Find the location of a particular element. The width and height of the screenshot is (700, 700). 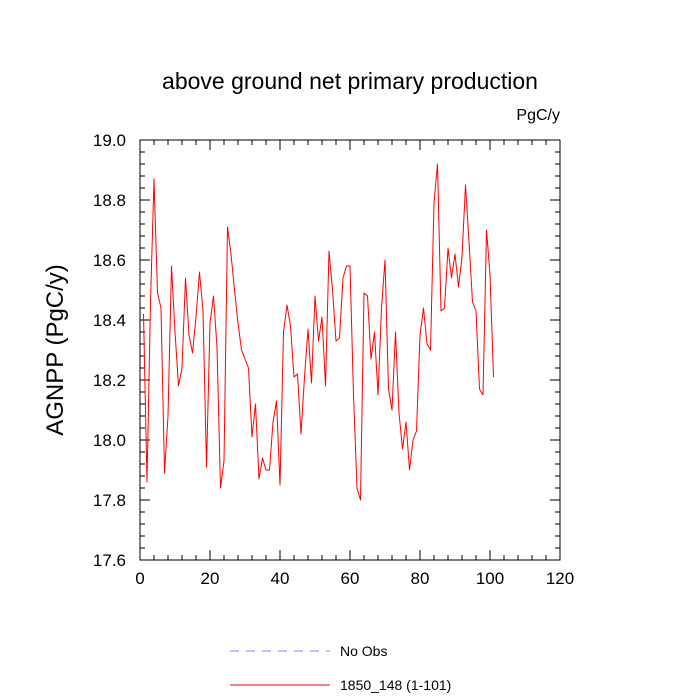

units-label: PgC/y is located at coordinates (538, 115).